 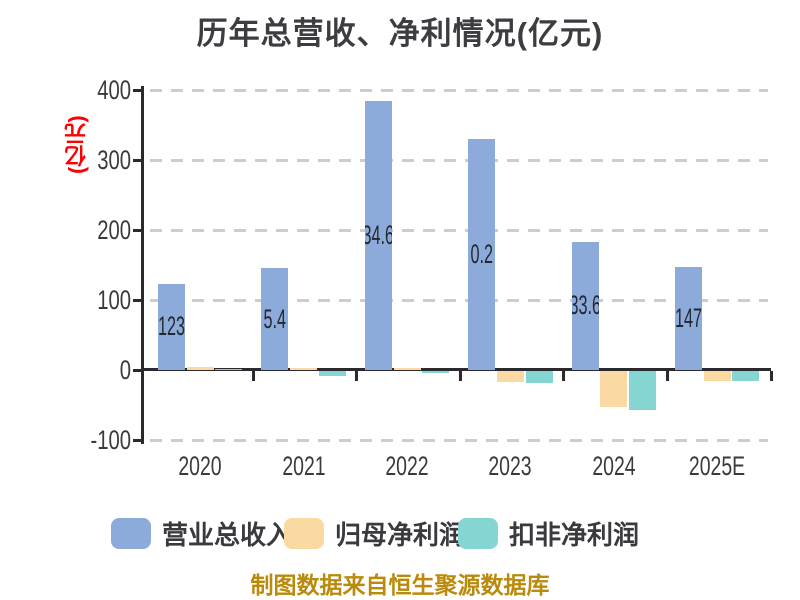 I want to click on x-axis-label-2024: 2024, so click(x=614, y=466).